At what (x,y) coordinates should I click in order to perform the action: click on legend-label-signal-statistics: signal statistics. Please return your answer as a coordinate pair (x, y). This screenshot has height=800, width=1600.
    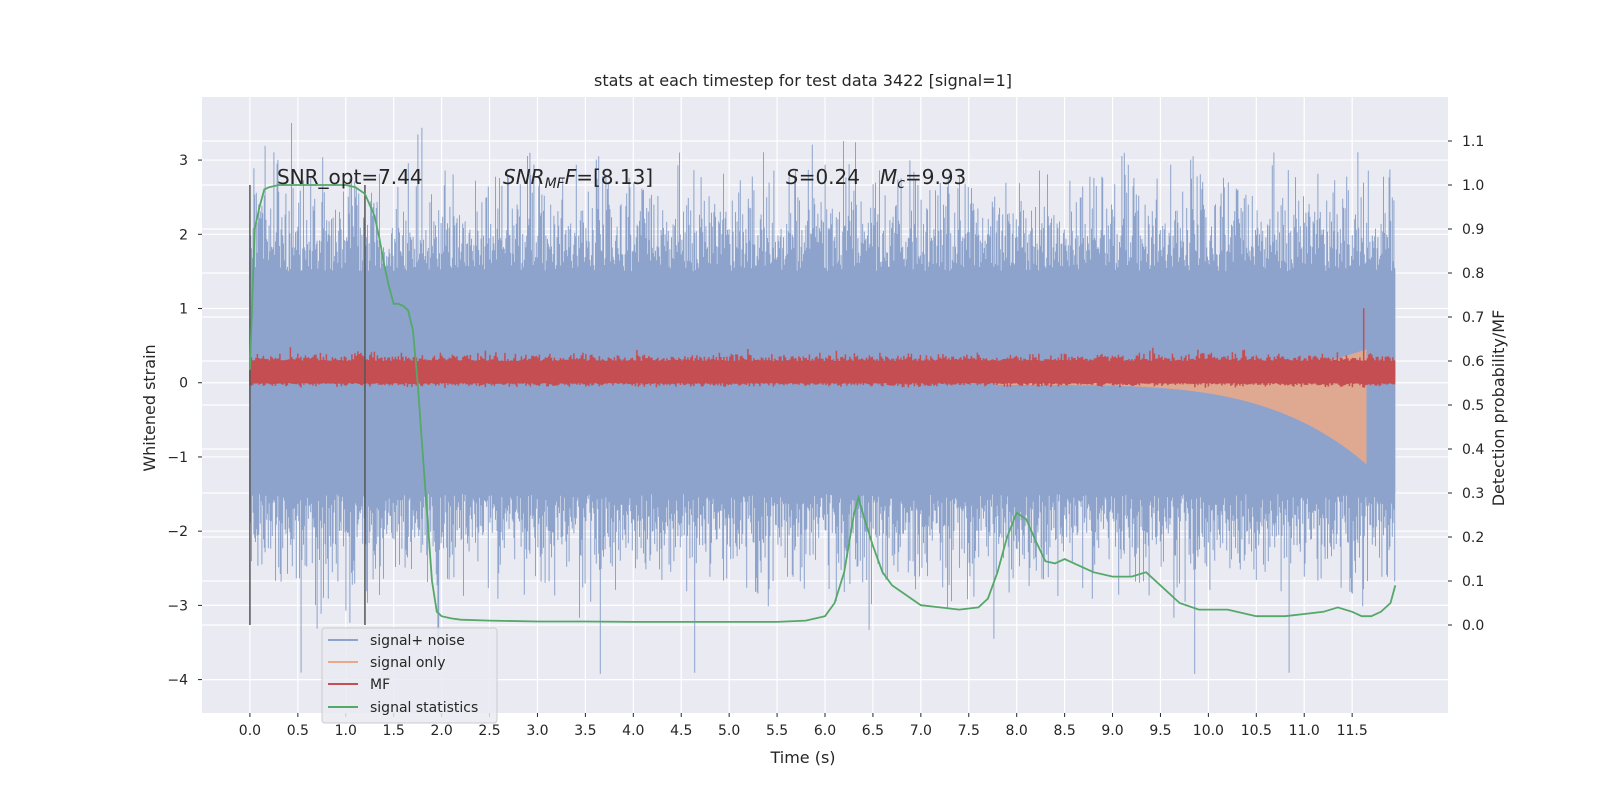
    Looking at the image, I should click on (424, 708).